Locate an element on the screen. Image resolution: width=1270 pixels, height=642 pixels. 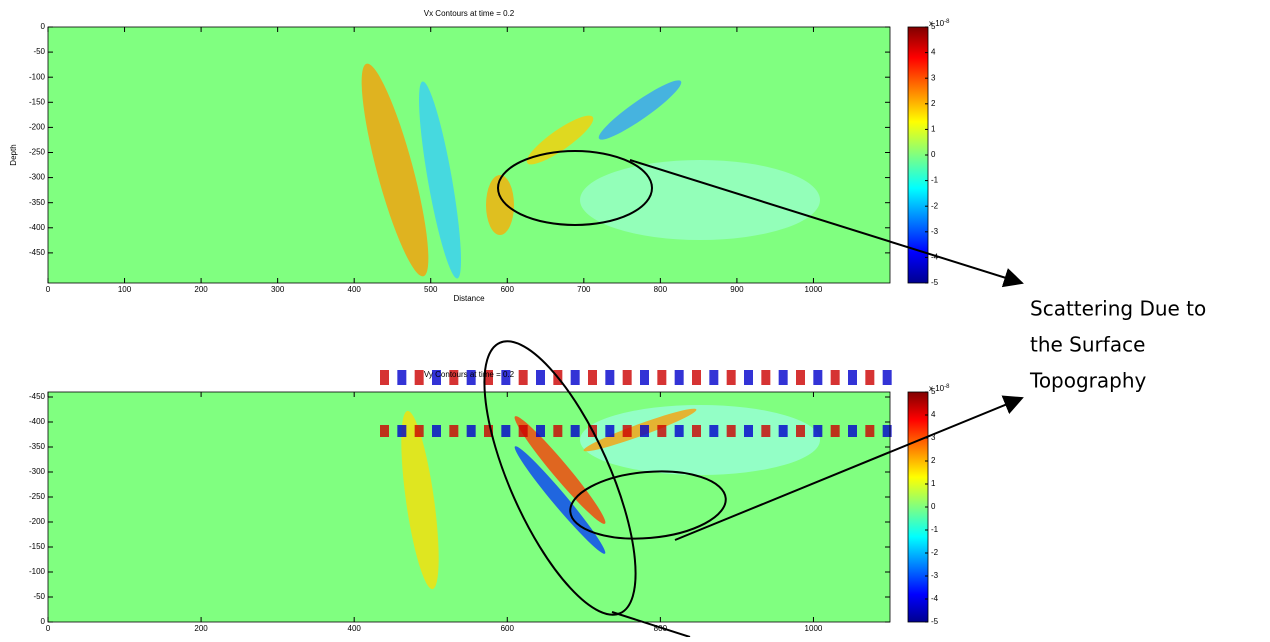
y-tick-label: -400 is located at coordinates (37, 227).